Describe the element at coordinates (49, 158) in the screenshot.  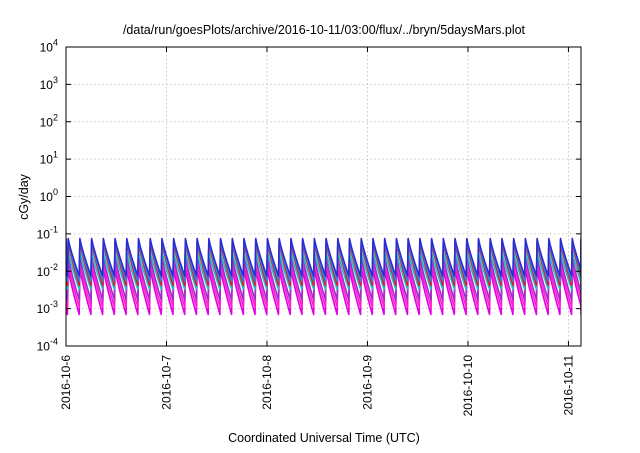
I see `y-tick-label: 10¹` at that location.